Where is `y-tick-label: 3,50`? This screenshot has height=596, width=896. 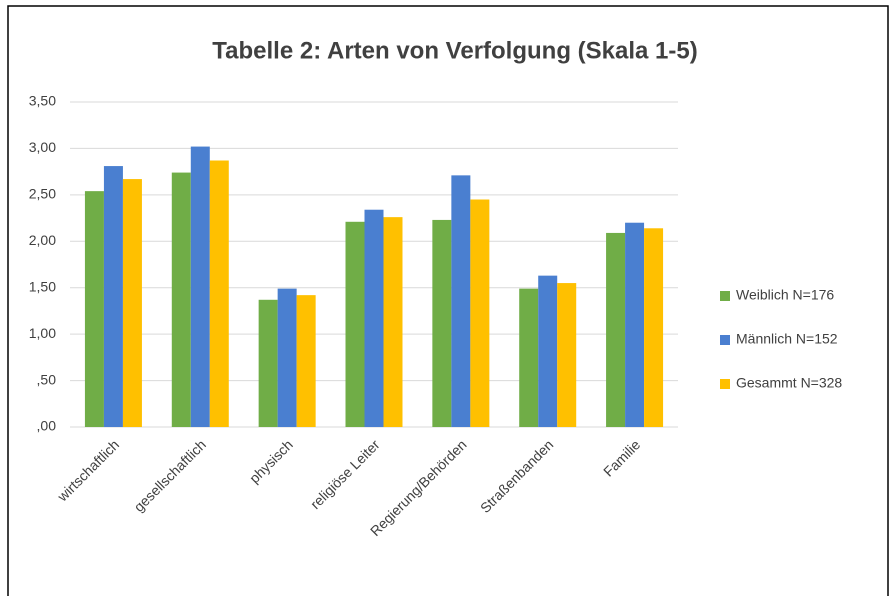 y-tick-label: 3,50 is located at coordinates (42, 101).